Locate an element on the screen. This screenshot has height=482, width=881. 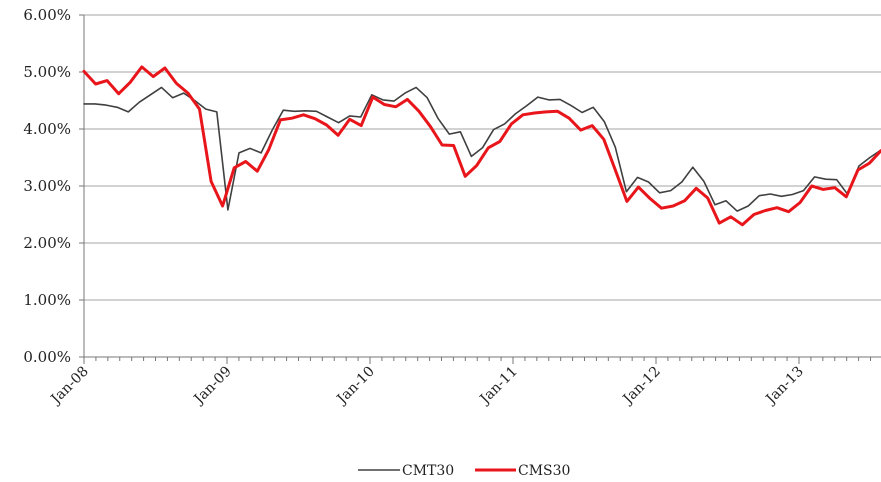
y-tick-label: 5.00% is located at coordinates (47, 72).